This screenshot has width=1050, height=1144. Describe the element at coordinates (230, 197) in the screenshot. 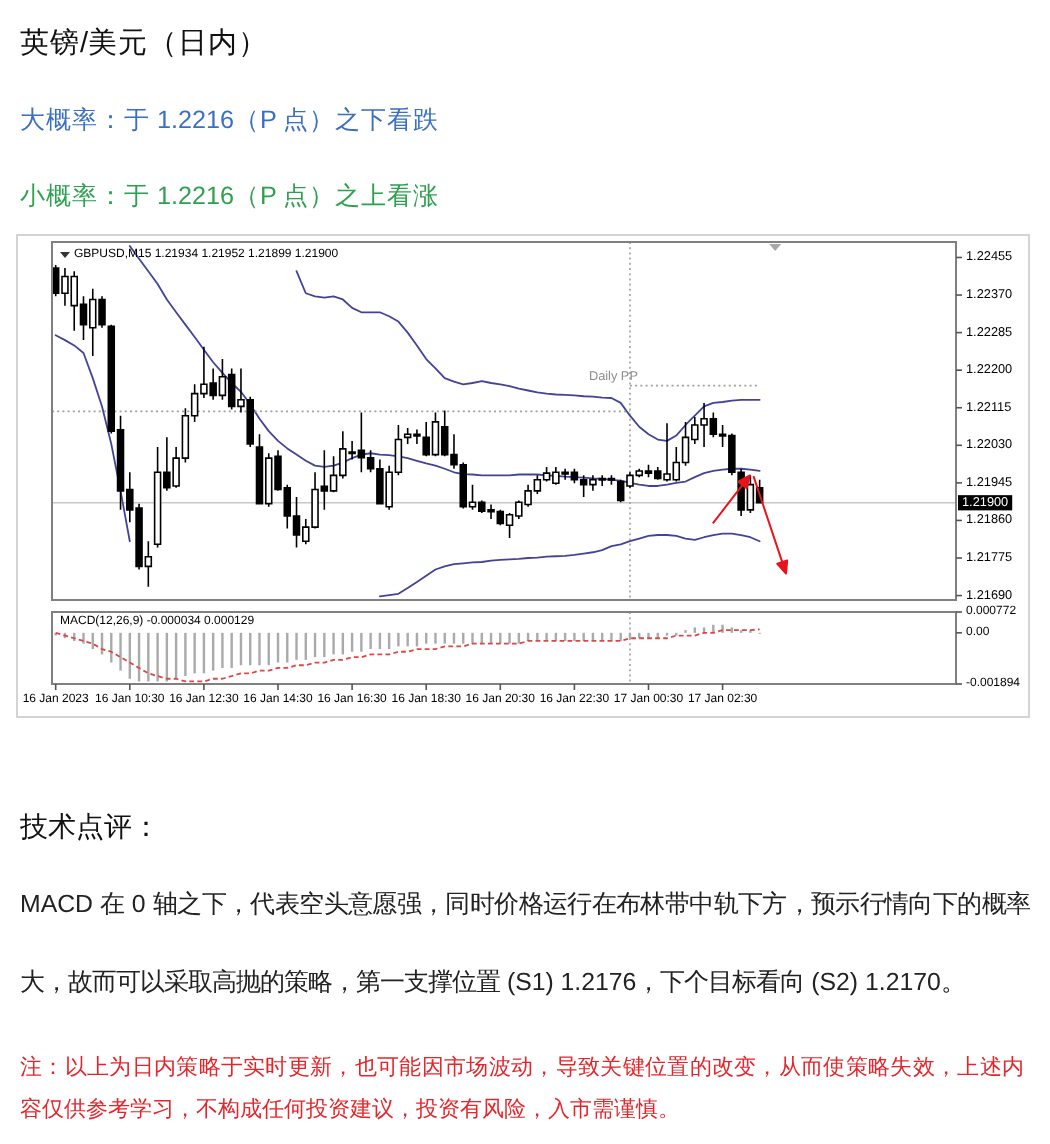

I see `text: 小概率：于 1.2216（P 点）之上看涨` at that location.